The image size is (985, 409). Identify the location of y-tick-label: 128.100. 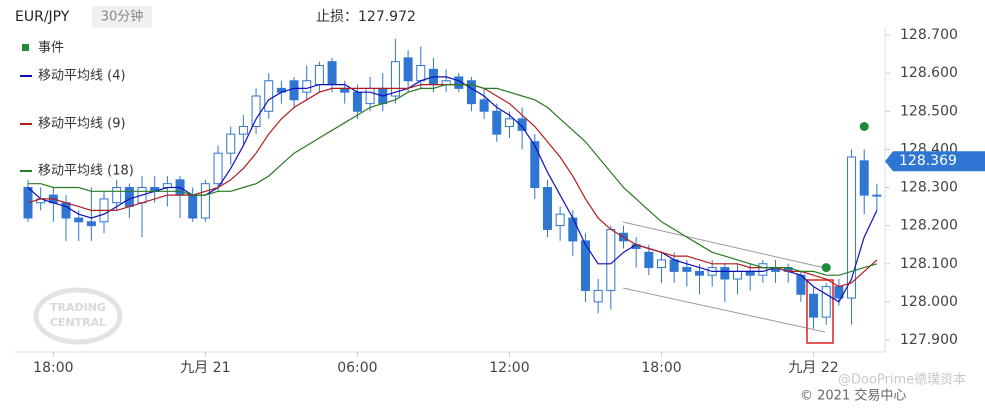
(929, 264).